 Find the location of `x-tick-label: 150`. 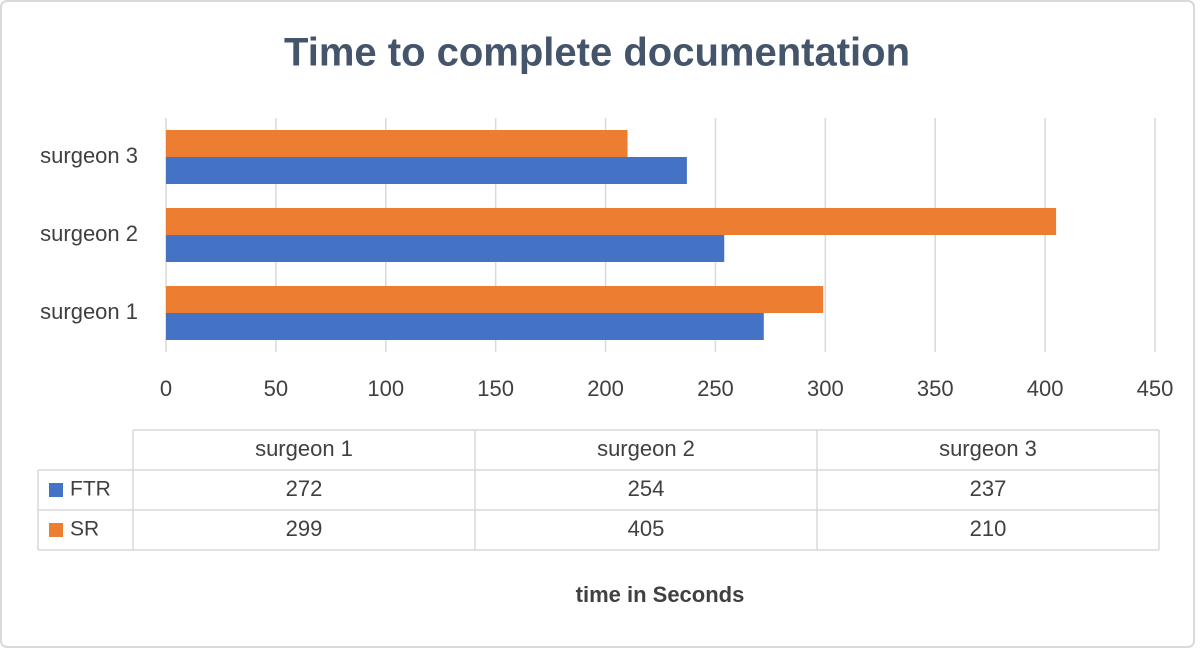

x-tick-label: 150 is located at coordinates (495, 388).